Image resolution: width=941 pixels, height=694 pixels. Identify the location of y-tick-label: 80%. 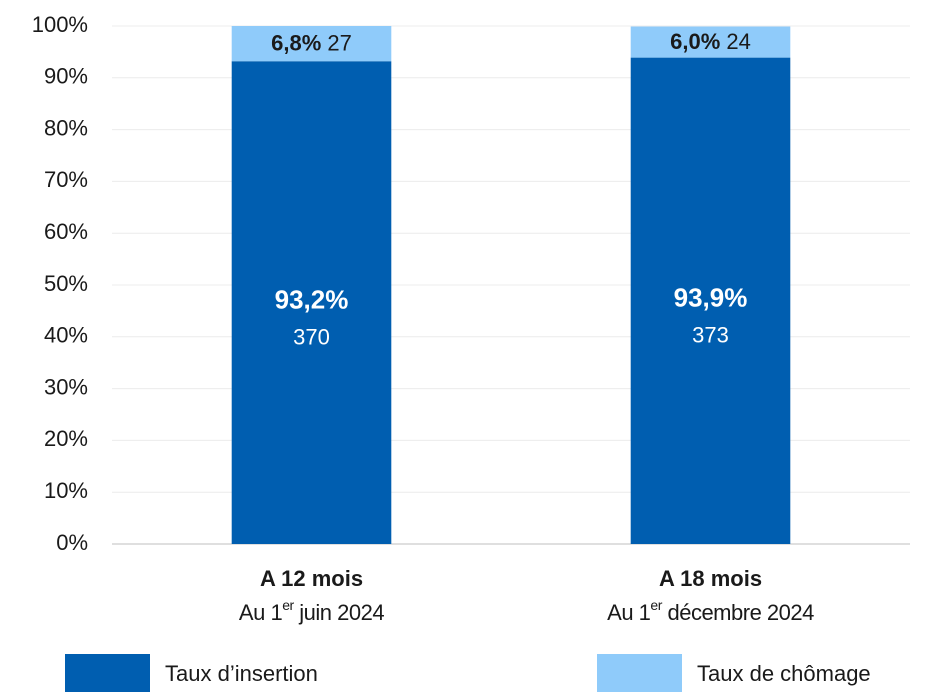
(66, 127).